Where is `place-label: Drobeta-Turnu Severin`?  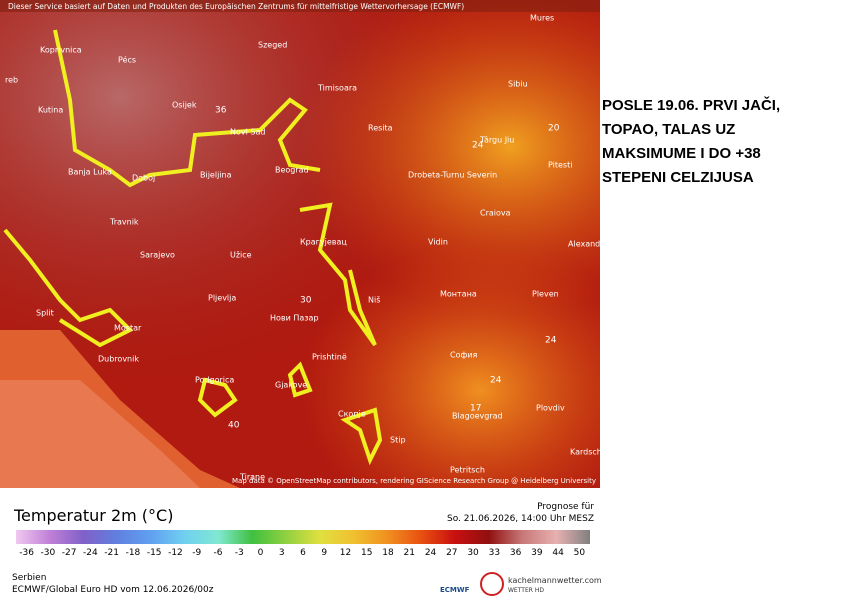 place-label: Drobeta-Turnu Severin is located at coordinates (452, 175).